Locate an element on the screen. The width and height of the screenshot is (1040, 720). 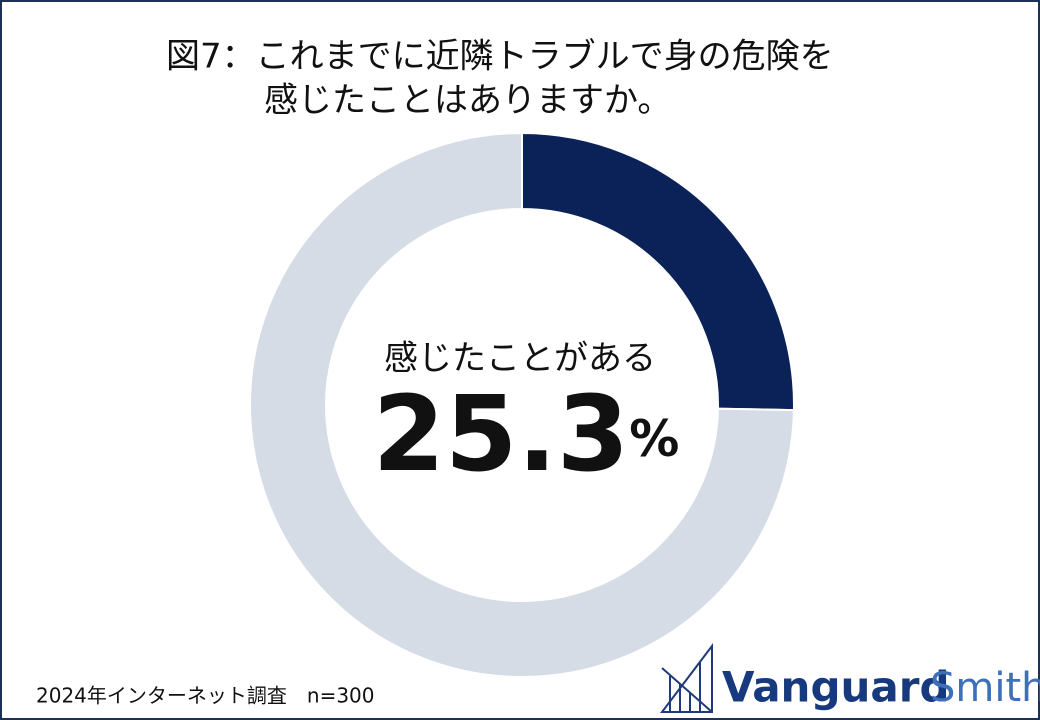
chart-title: 図7：これまでに近隣トラブルで身の危険を is located at coordinates (500, 57).